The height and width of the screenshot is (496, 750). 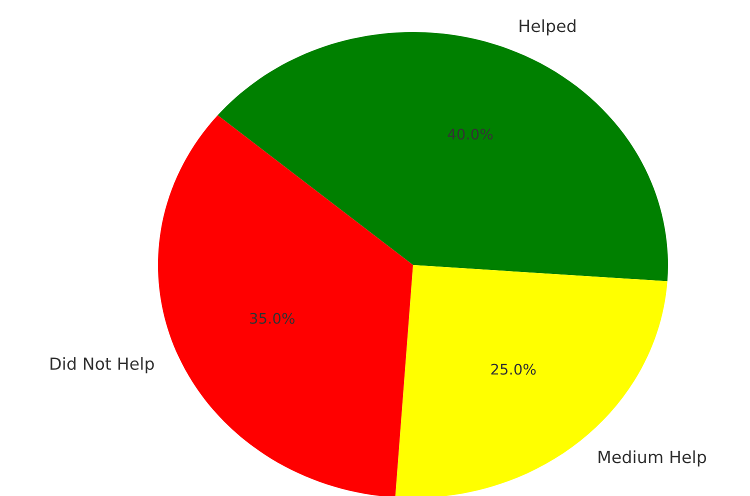 What do you see at coordinates (548, 27) in the screenshot?
I see `slice-label: Helped` at bounding box center [548, 27].